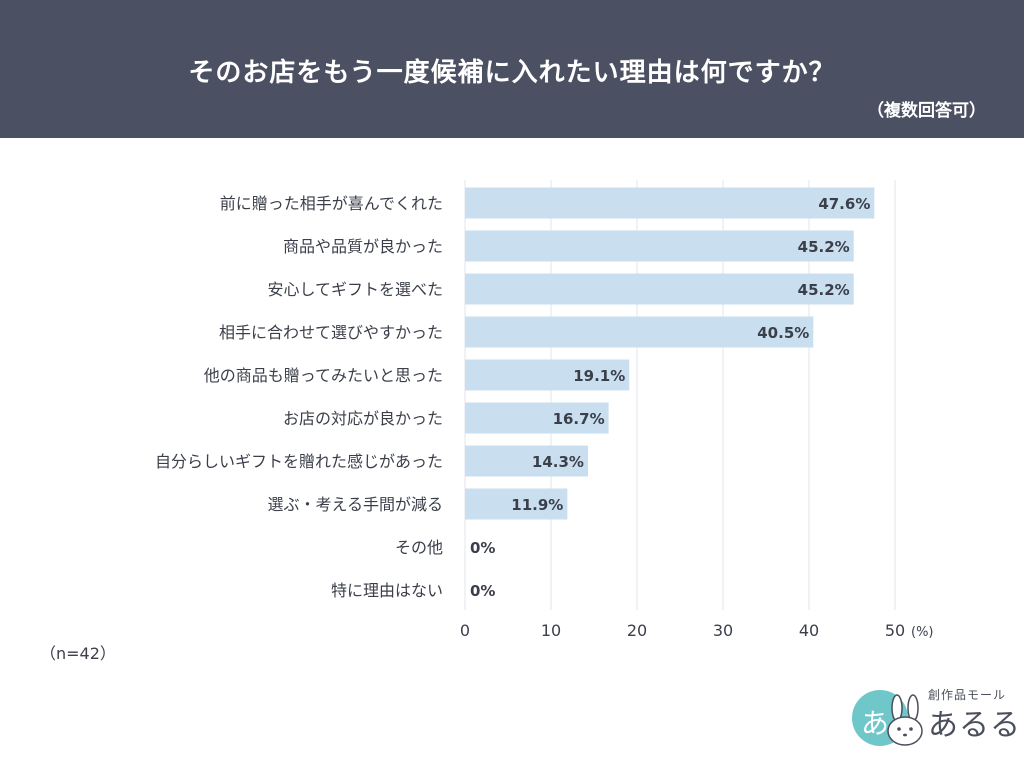 The height and width of the screenshot is (768, 1024). Describe the element at coordinates (512, 73) in the screenshot. I see `chart-title: そのお店をもう一度候補に入れたい理由は何ですか？` at that location.